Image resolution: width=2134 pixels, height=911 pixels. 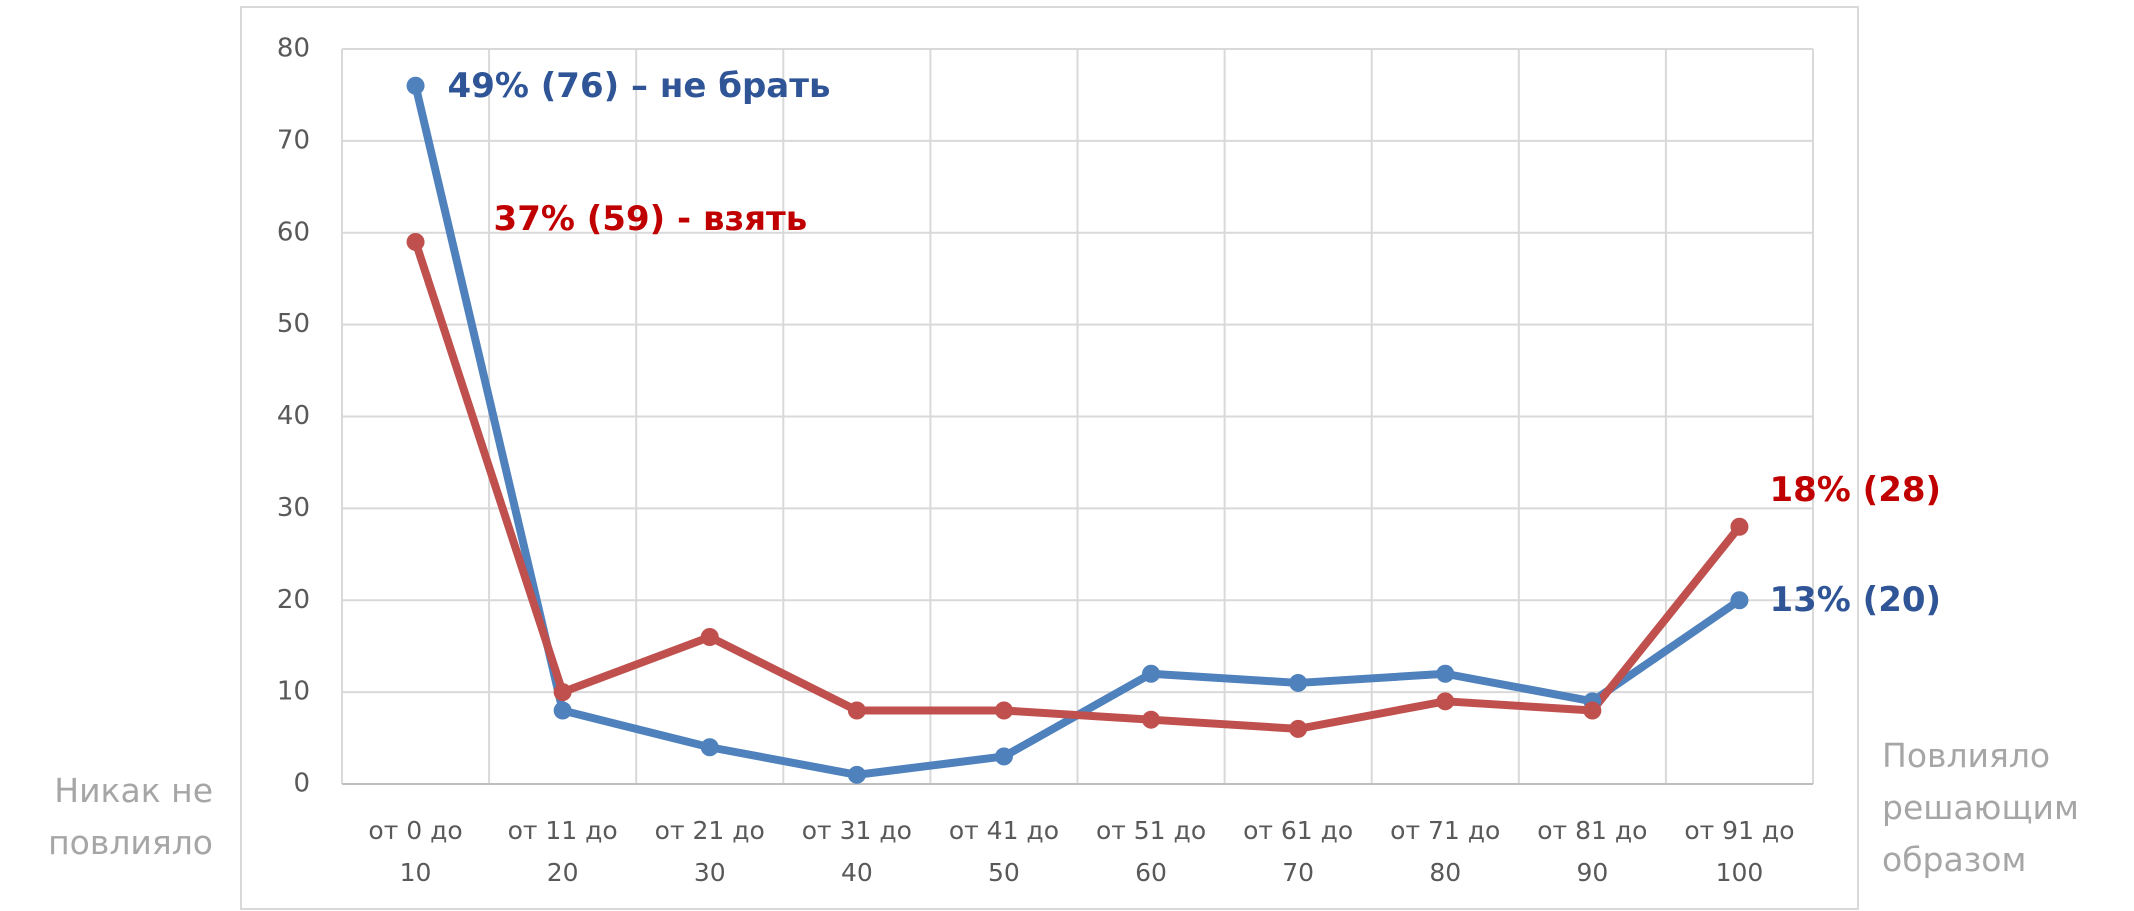 What do you see at coordinates (1592, 851) in the screenshot?
I see `x-tick-label: от 81 до 90` at bounding box center [1592, 851].